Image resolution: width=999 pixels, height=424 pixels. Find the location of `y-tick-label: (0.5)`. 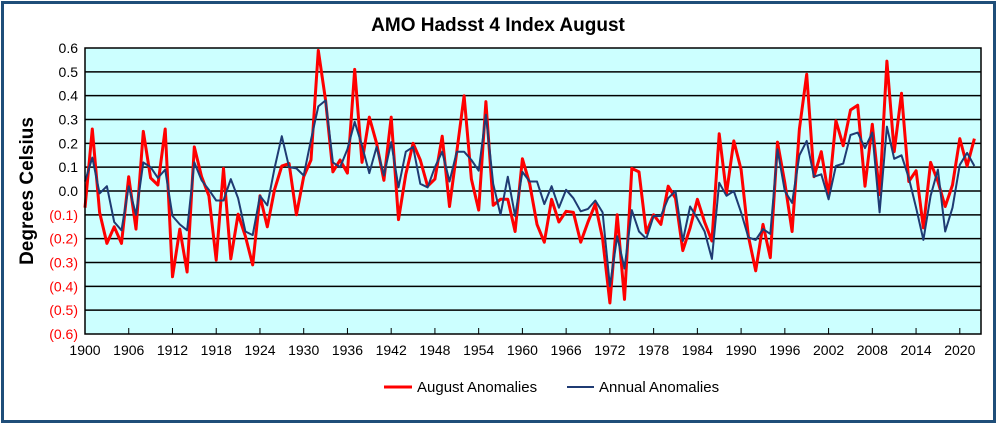

y-tick-label: (0.5) is located at coordinates (63, 310).